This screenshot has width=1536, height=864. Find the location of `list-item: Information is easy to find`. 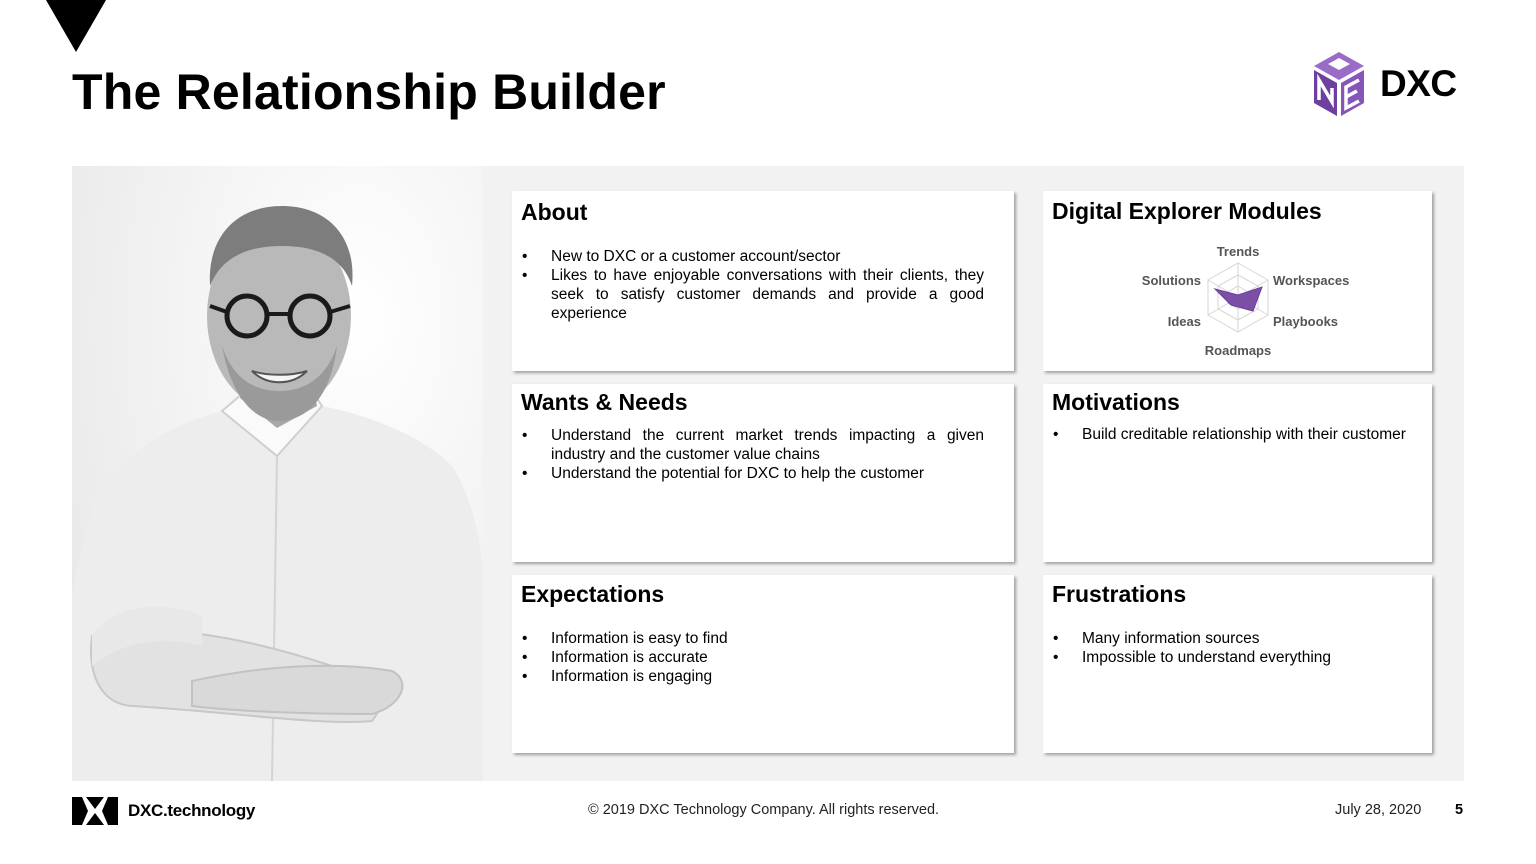

list-item: Information is easy to find is located at coordinates (752, 638).